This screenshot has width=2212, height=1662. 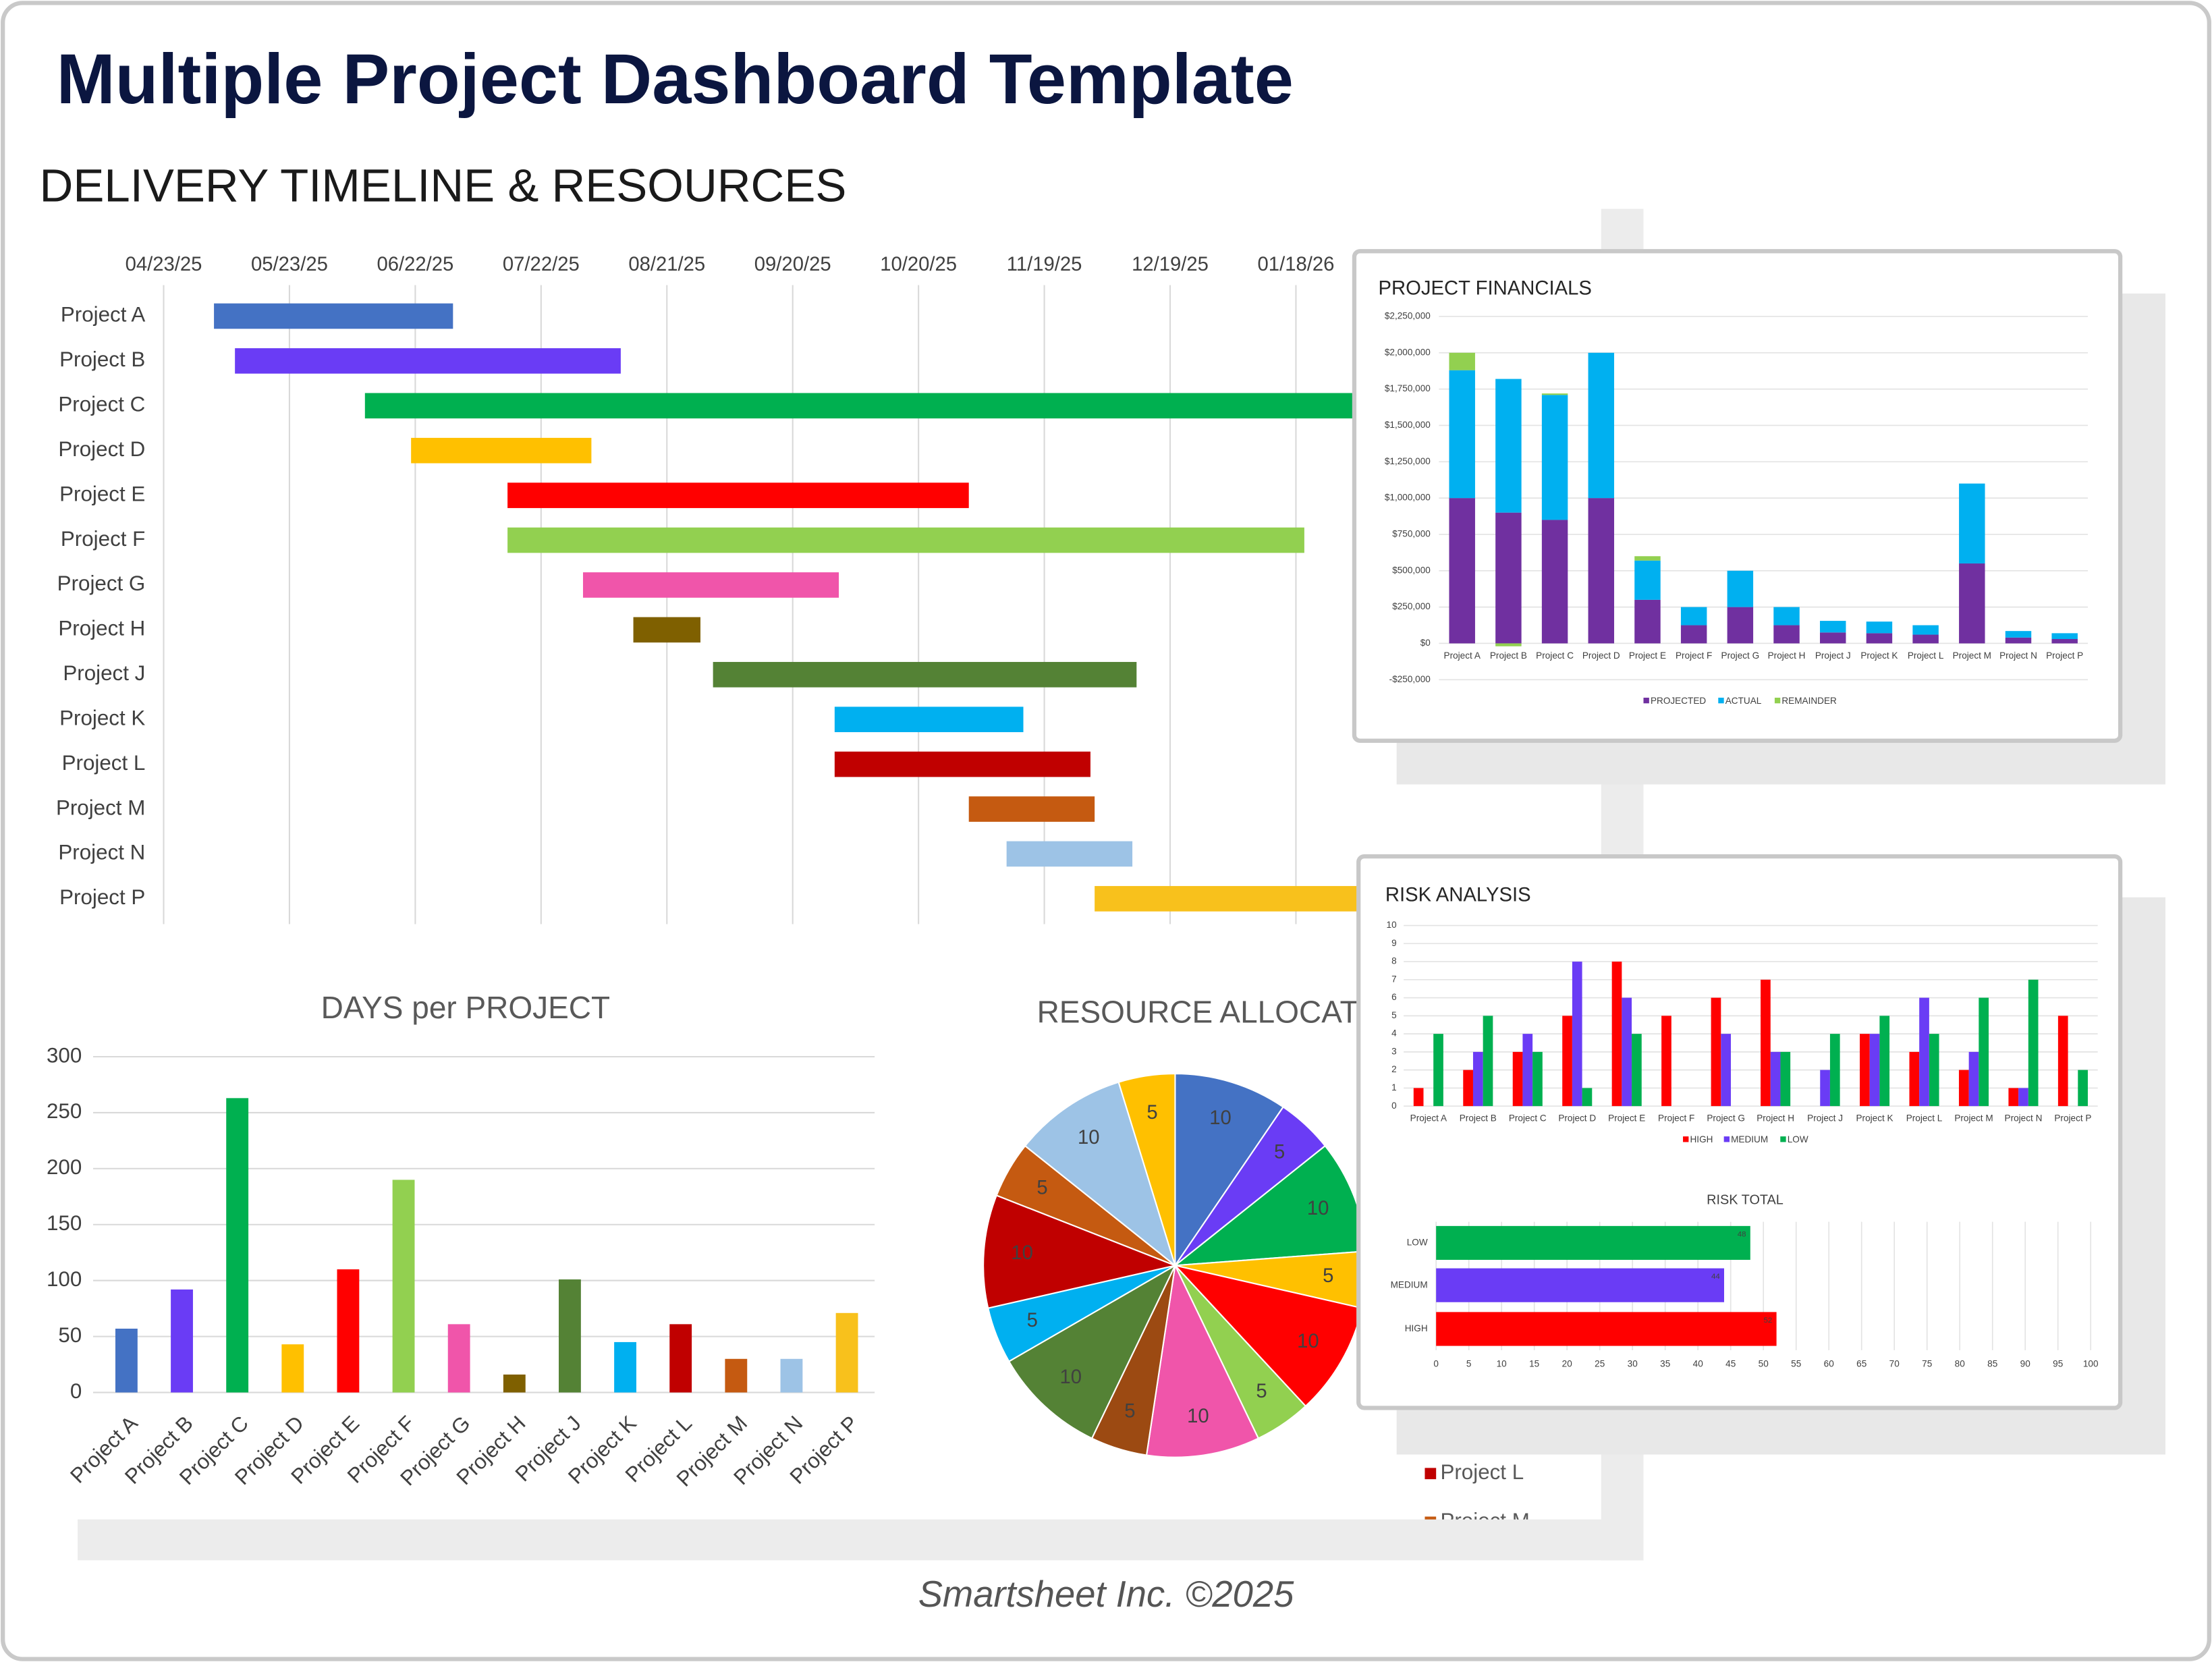 I want to click on y-tick-label: HIGH, so click(x=1416, y=1328).